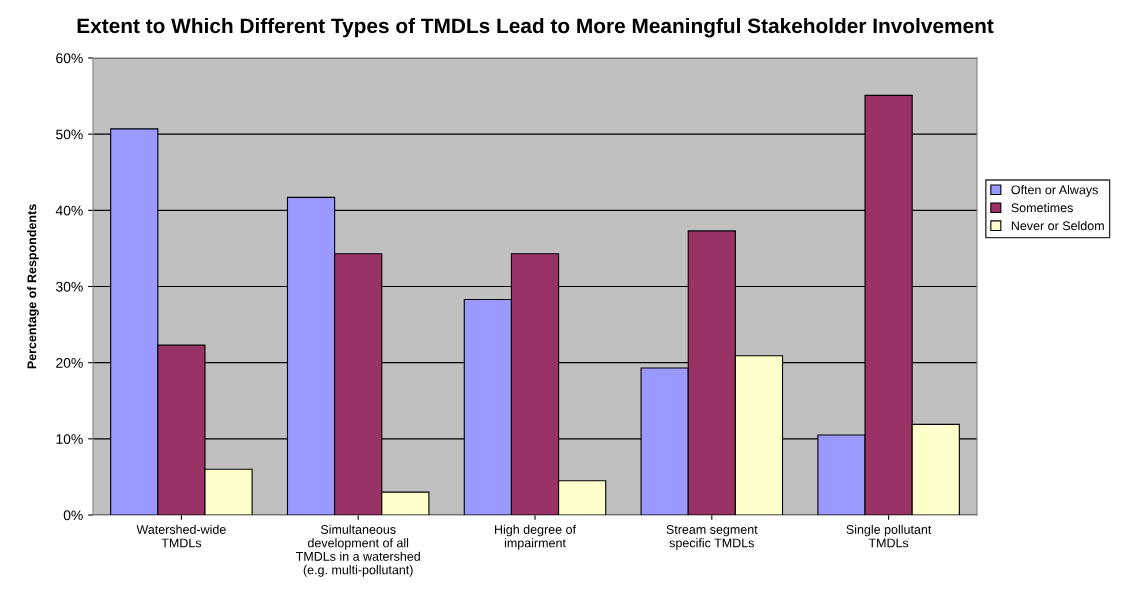 The width and height of the screenshot is (1148, 597). Describe the element at coordinates (357, 550) in the screenshot. I see `x-tick-label: Simultaneous development of all TMDLs in a watershed (e.g. multi-pollutant)` at that location.